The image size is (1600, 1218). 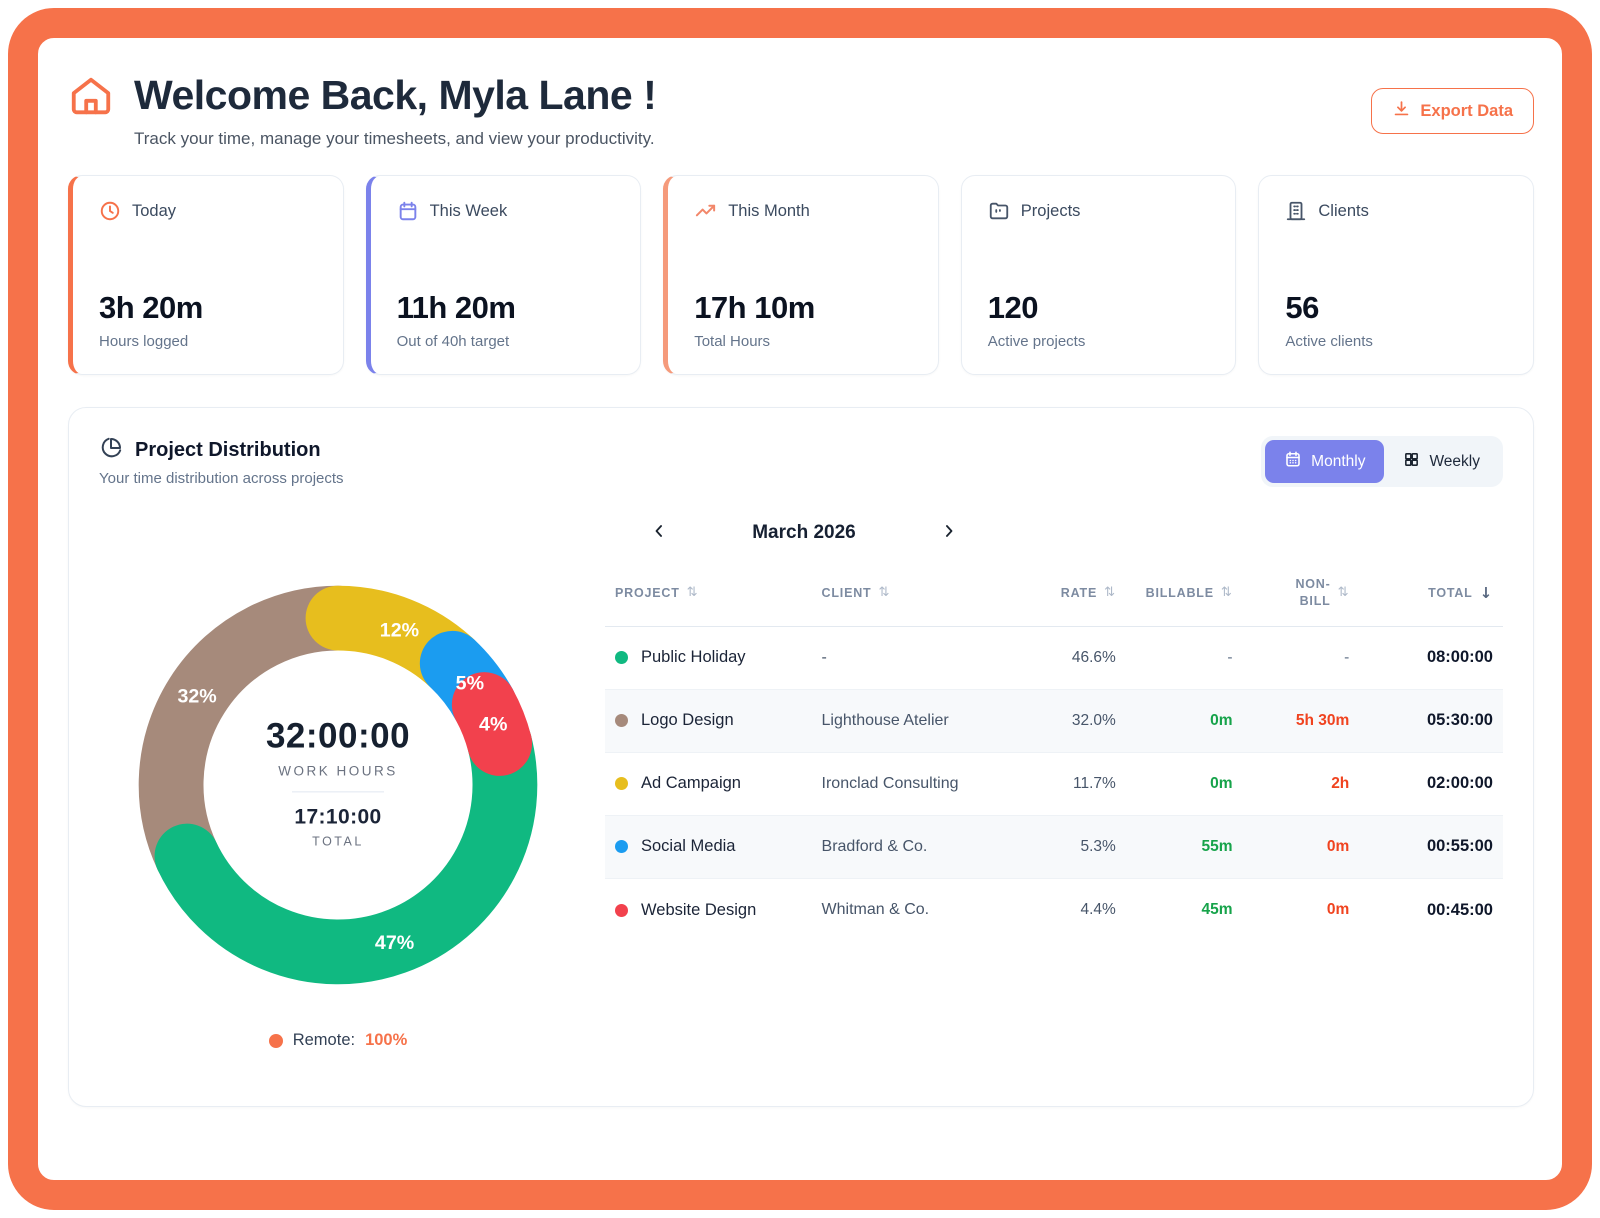 What do you see at coordinates (874, 846) in the screenshot?
I see `client-cell: Bradford & Co.` at bounding box center [874, 846].